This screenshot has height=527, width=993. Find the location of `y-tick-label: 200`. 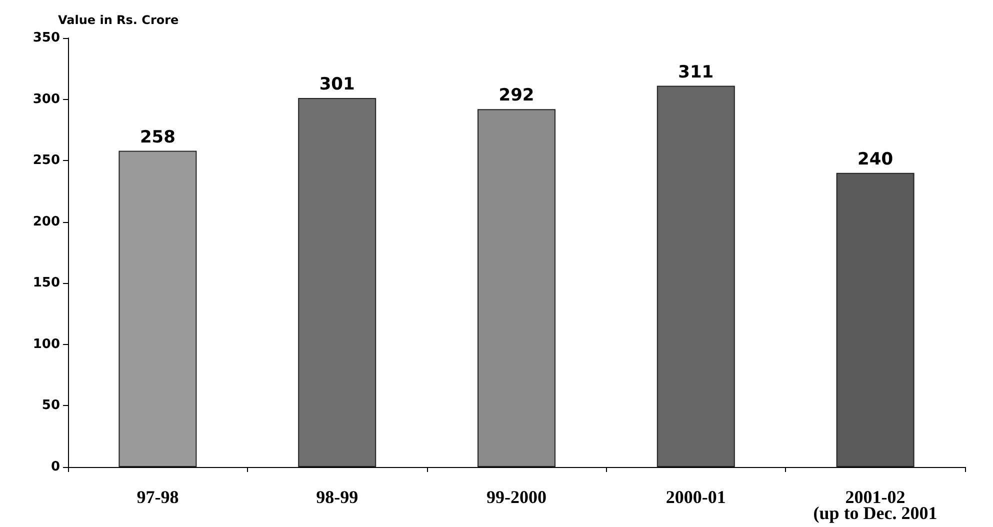

y-tick-label: 200 is located at coordinates (46, 222).